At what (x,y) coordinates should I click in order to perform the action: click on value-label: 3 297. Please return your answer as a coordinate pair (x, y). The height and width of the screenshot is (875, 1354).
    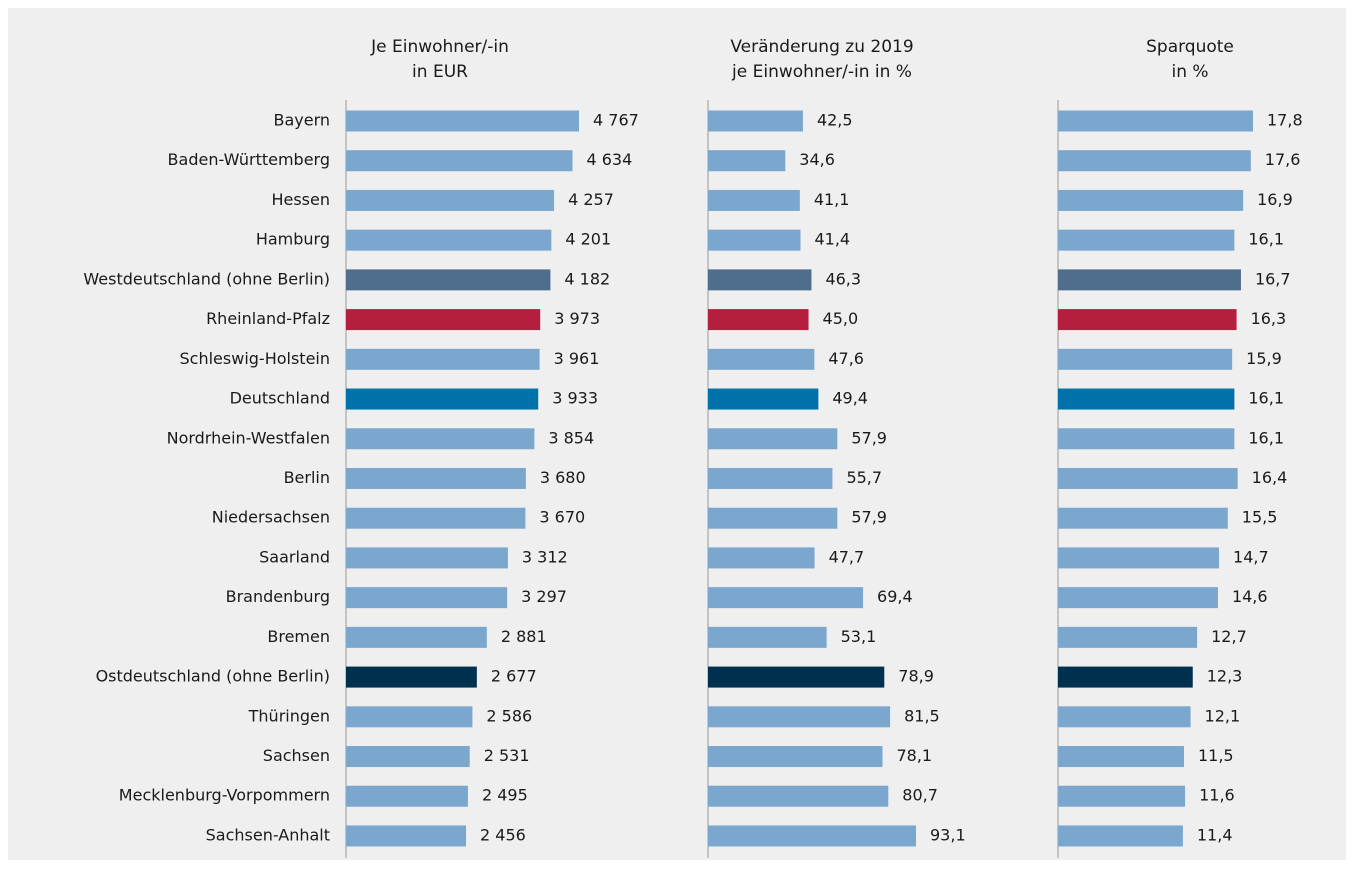
    Looking at the image, I should click on (544, 596).